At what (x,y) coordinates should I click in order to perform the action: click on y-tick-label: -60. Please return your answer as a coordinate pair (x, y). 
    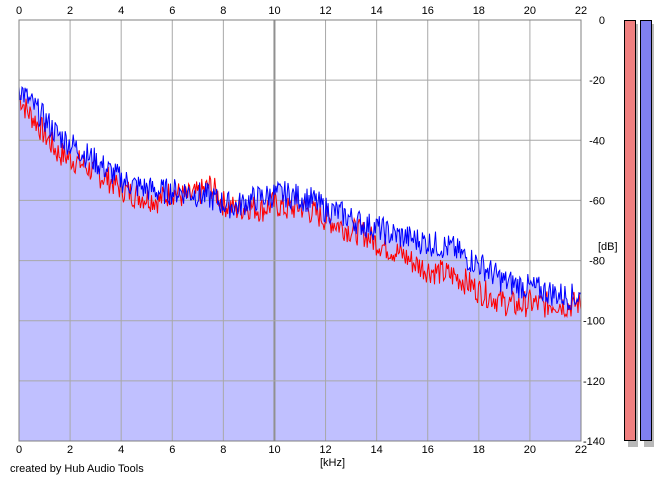
    Looking at the image, I should click on (597, 201).